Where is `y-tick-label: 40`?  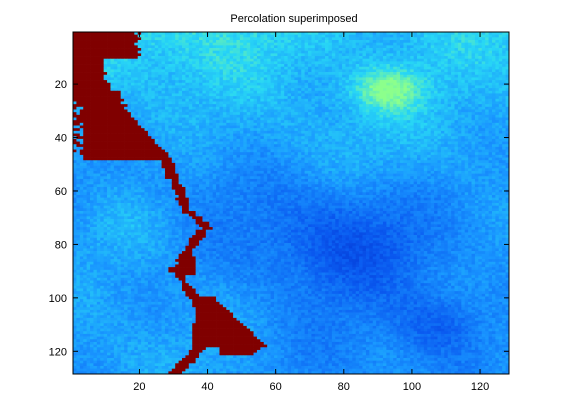 y-tick-label: 40 is located at coordinates (61, 139).